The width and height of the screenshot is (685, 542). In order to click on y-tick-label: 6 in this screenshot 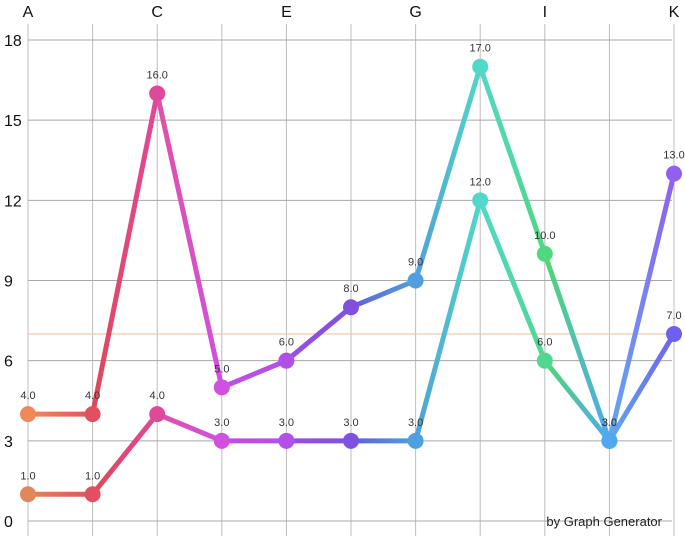, I will do `click(8, 362)`.